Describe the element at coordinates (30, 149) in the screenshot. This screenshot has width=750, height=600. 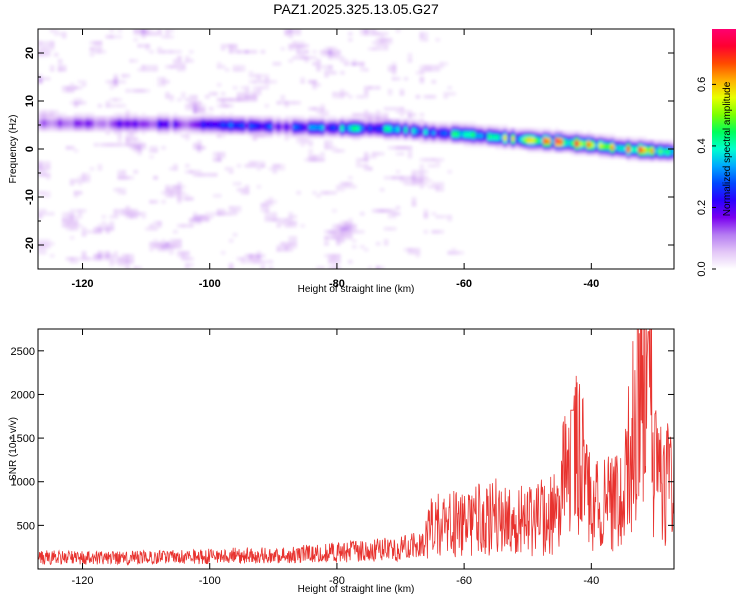
I see `y-tick-label: 0` at that location.